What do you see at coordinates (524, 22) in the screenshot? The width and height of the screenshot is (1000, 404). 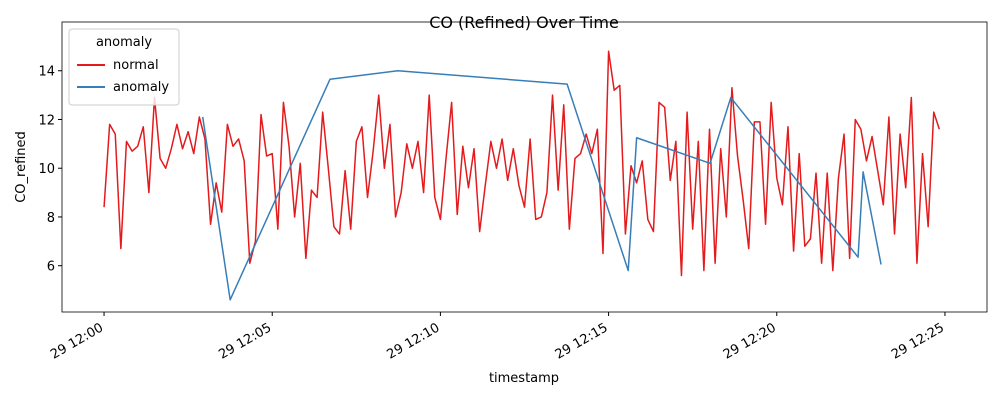 I see `chart-title: CO (Refined) Over Time` at bounding box center [524, 22].